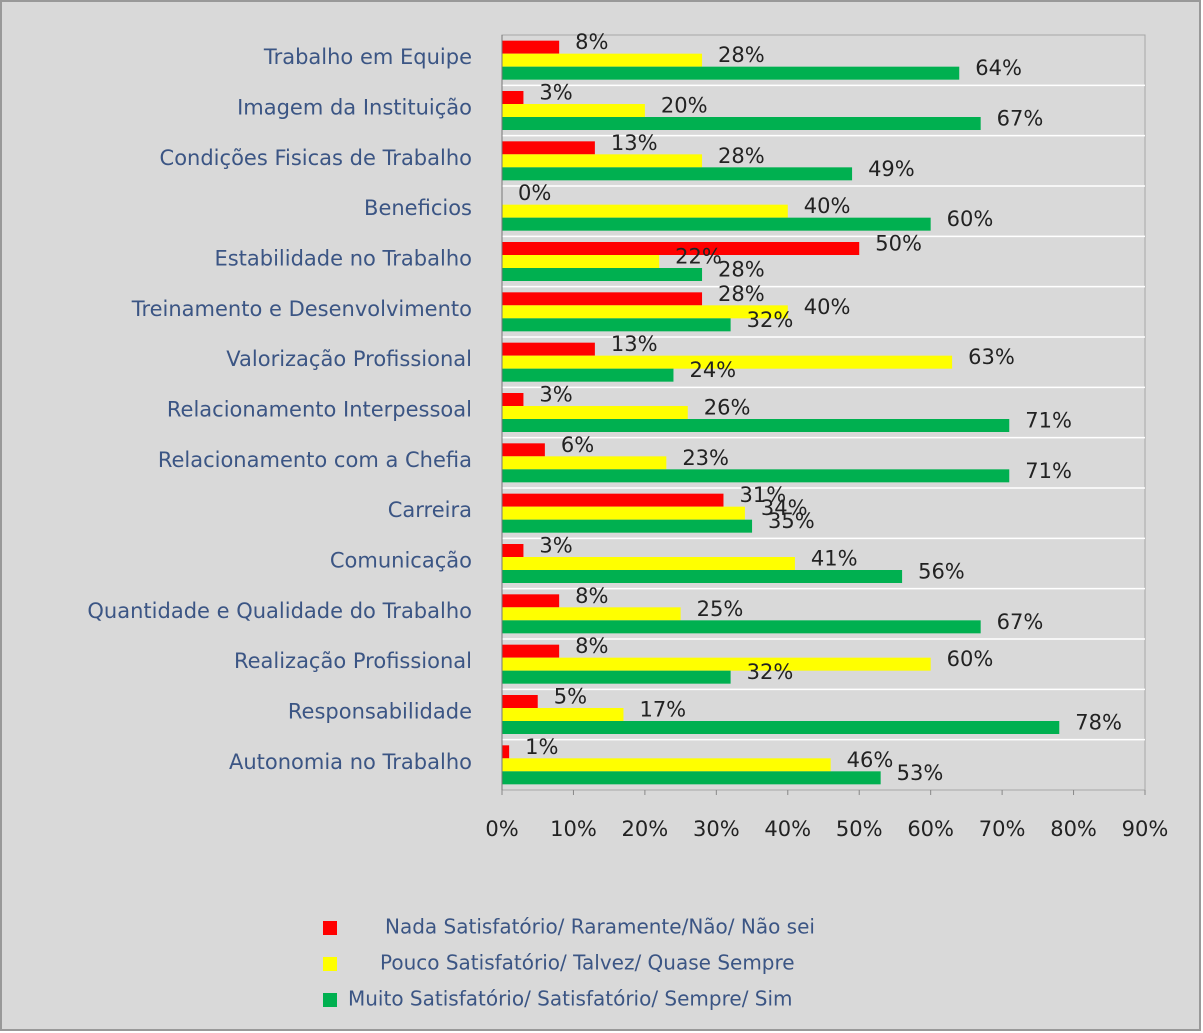 This screenshot has width=1203, height=1033. I want to click on value-label: 67%, so click(1020, 622).